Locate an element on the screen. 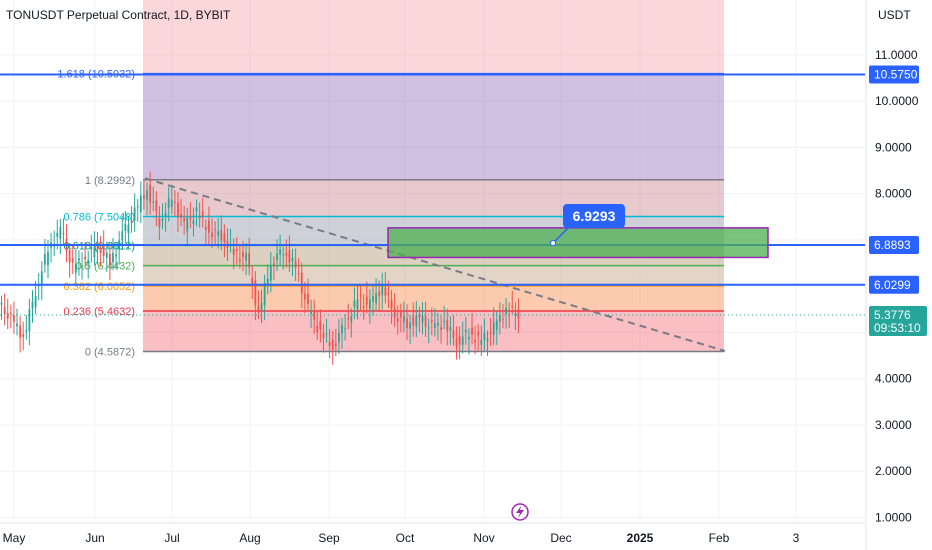 Image resolution: width=932 pixels, height=550 pixels. lightning-icon-glyph is located at coordinates (520, 512).